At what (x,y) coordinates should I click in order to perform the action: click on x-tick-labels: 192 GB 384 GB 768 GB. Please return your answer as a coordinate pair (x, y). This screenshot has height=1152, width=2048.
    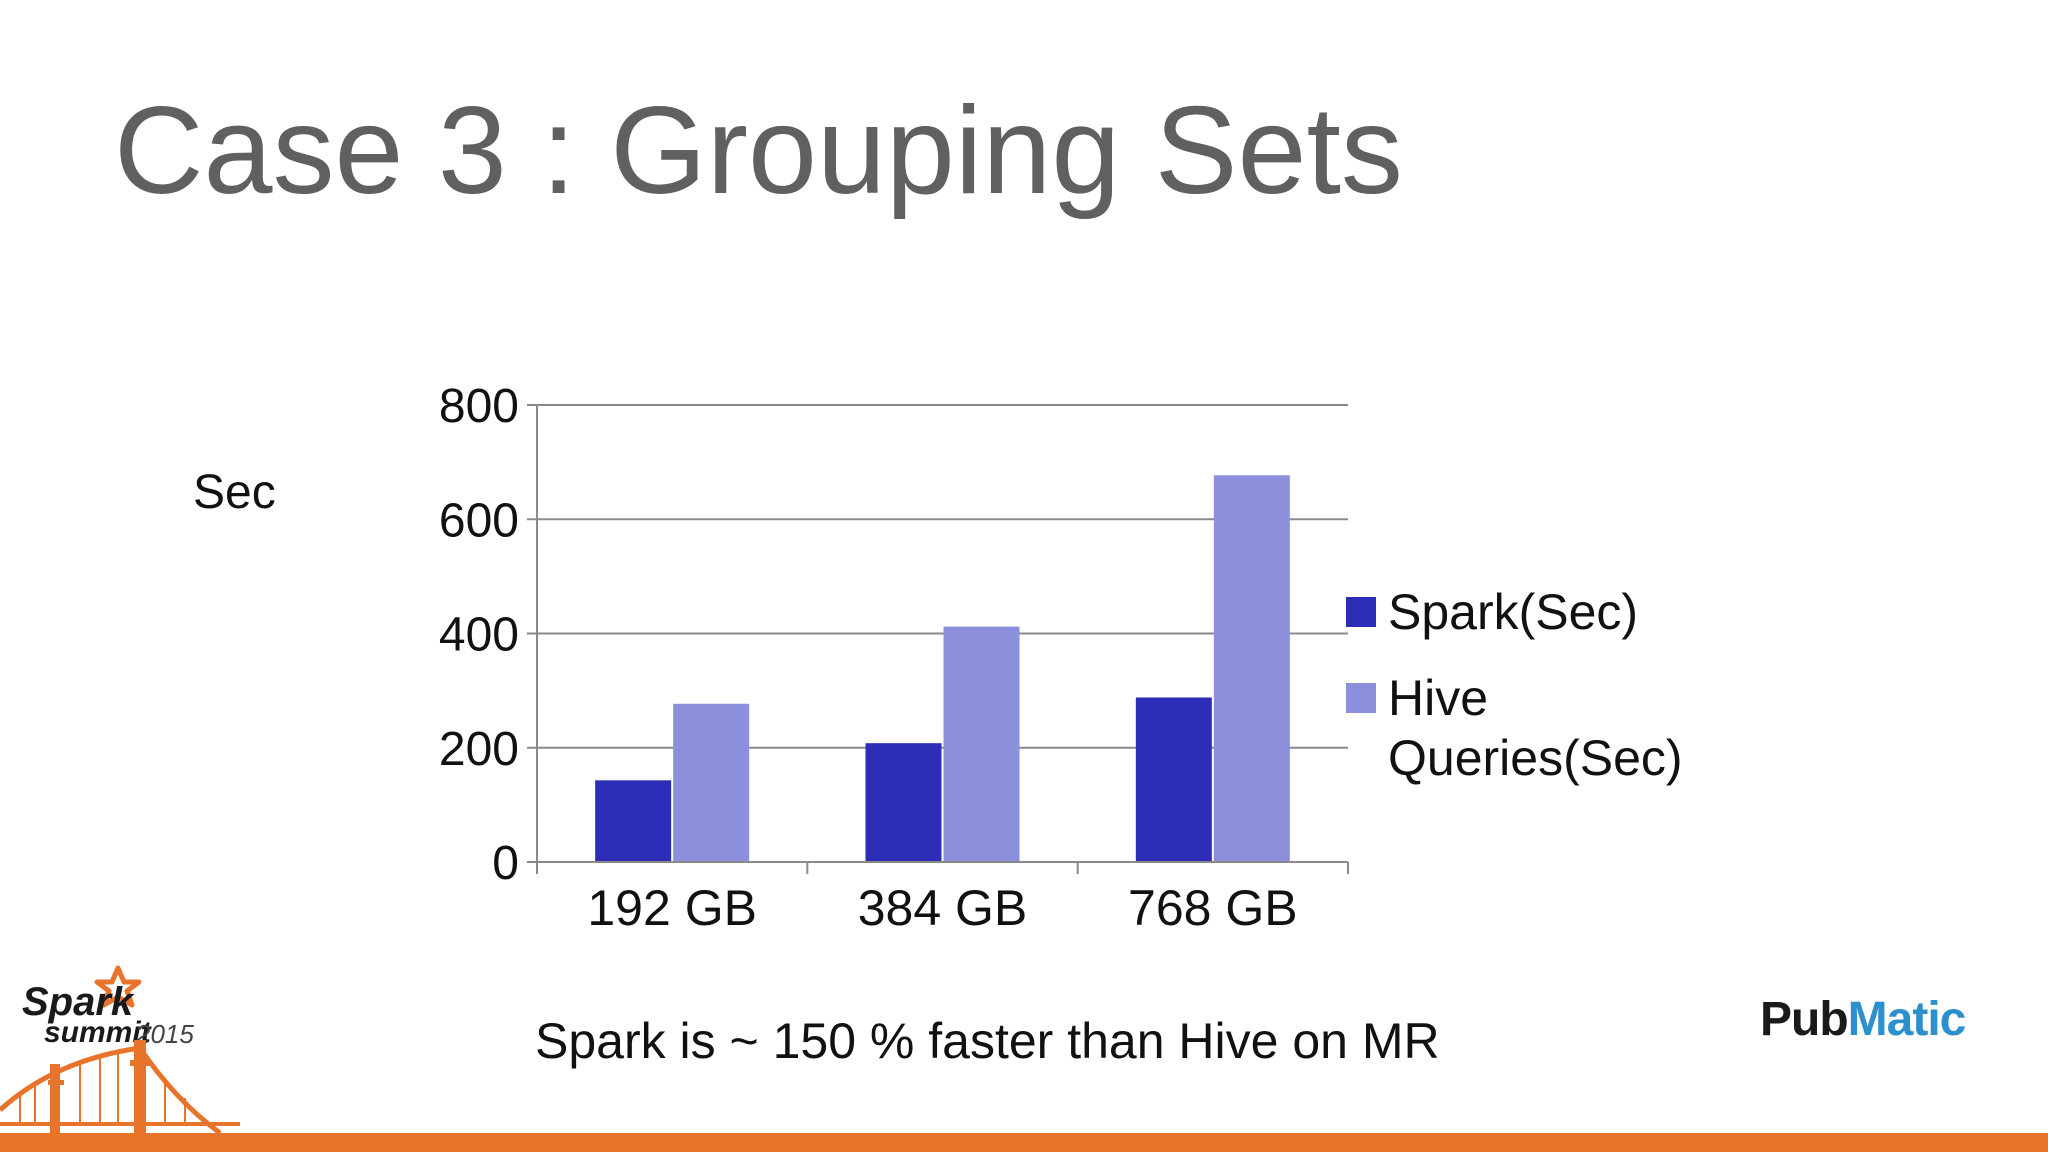
    Looking at the image, I should click on (942, 908).